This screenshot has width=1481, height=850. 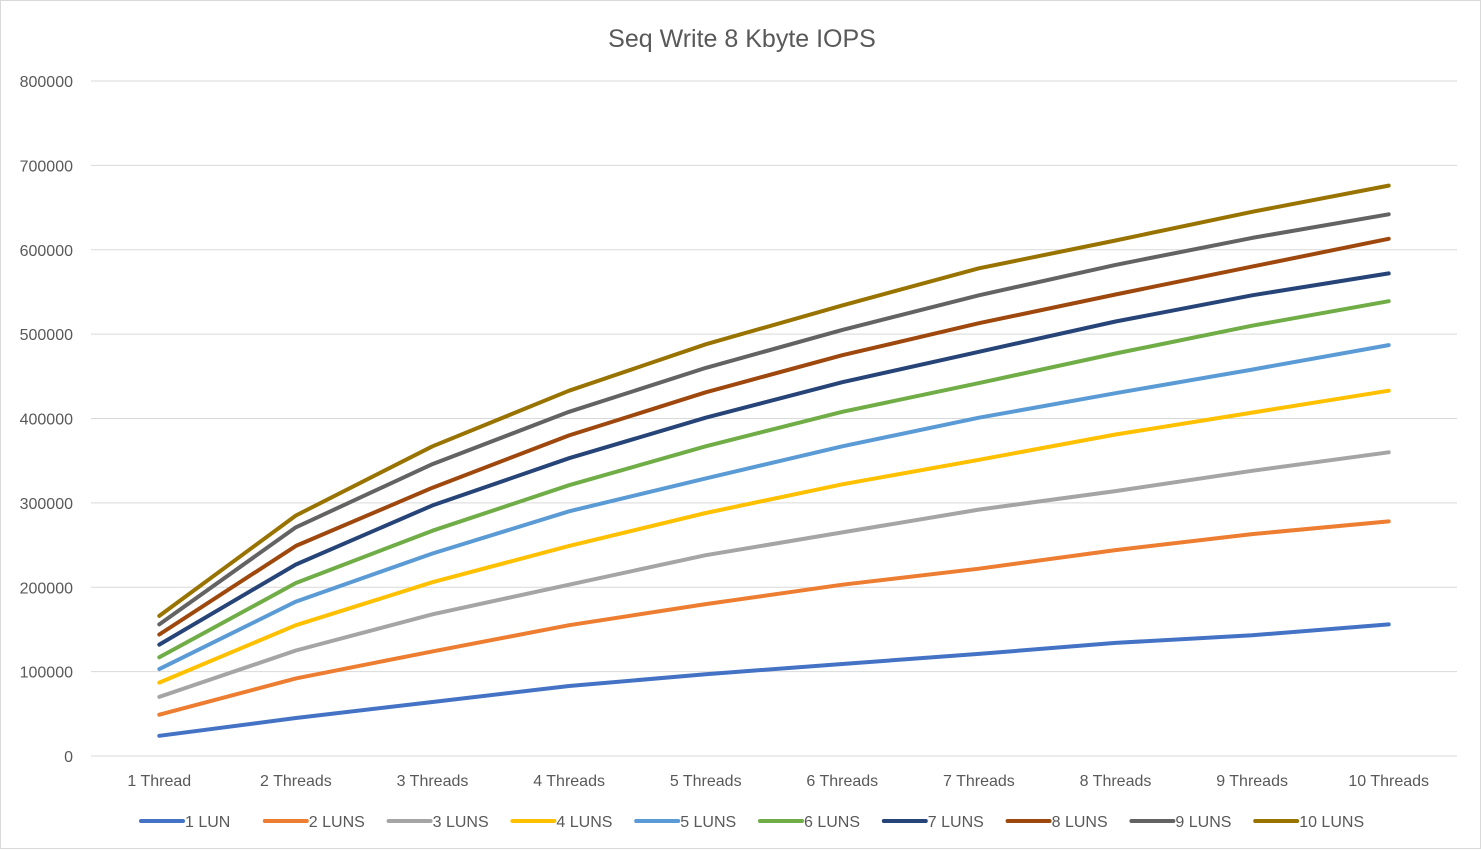 I want to click on y-tick-label: 500000, so click(x=46, y=335).